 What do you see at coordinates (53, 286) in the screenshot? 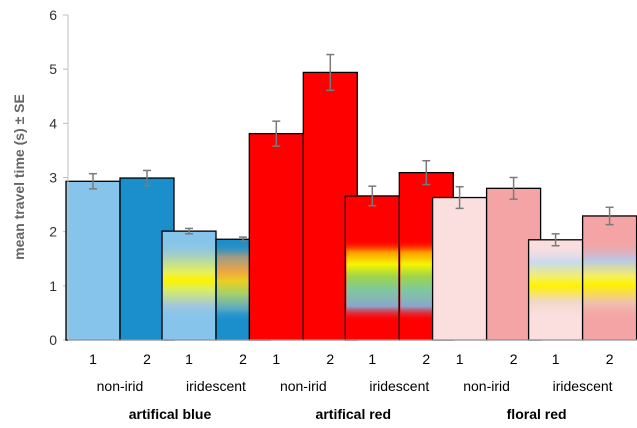
I see `y-tick-label: 1` at bounding box center [53, 286].